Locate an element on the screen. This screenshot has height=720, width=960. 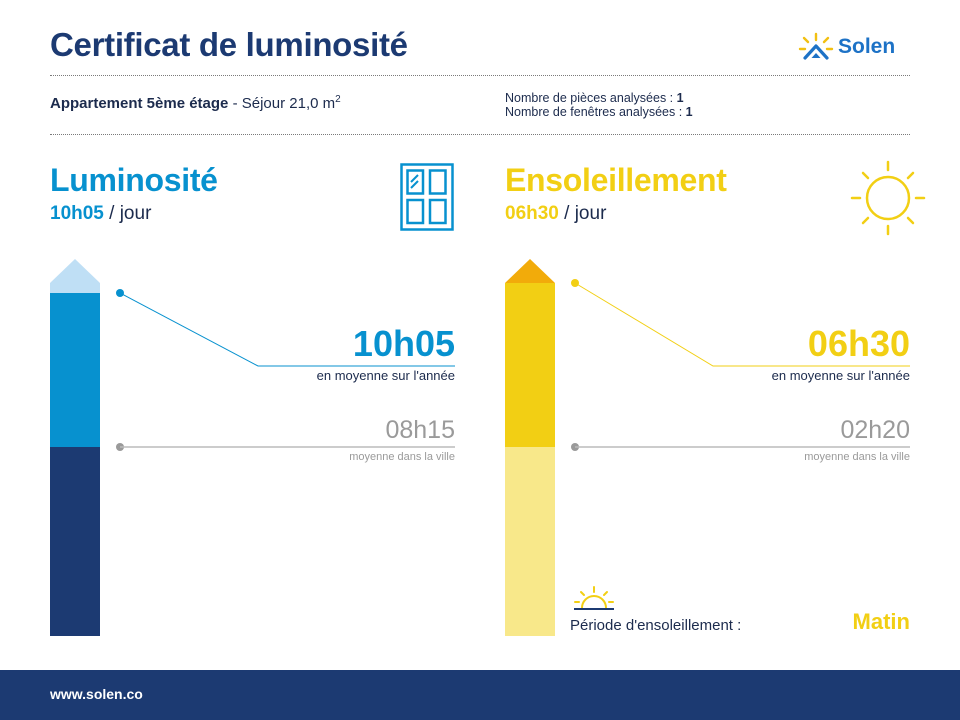
ensoleillement-yearly-value: 06h30 is located at coordinates (858, 343).